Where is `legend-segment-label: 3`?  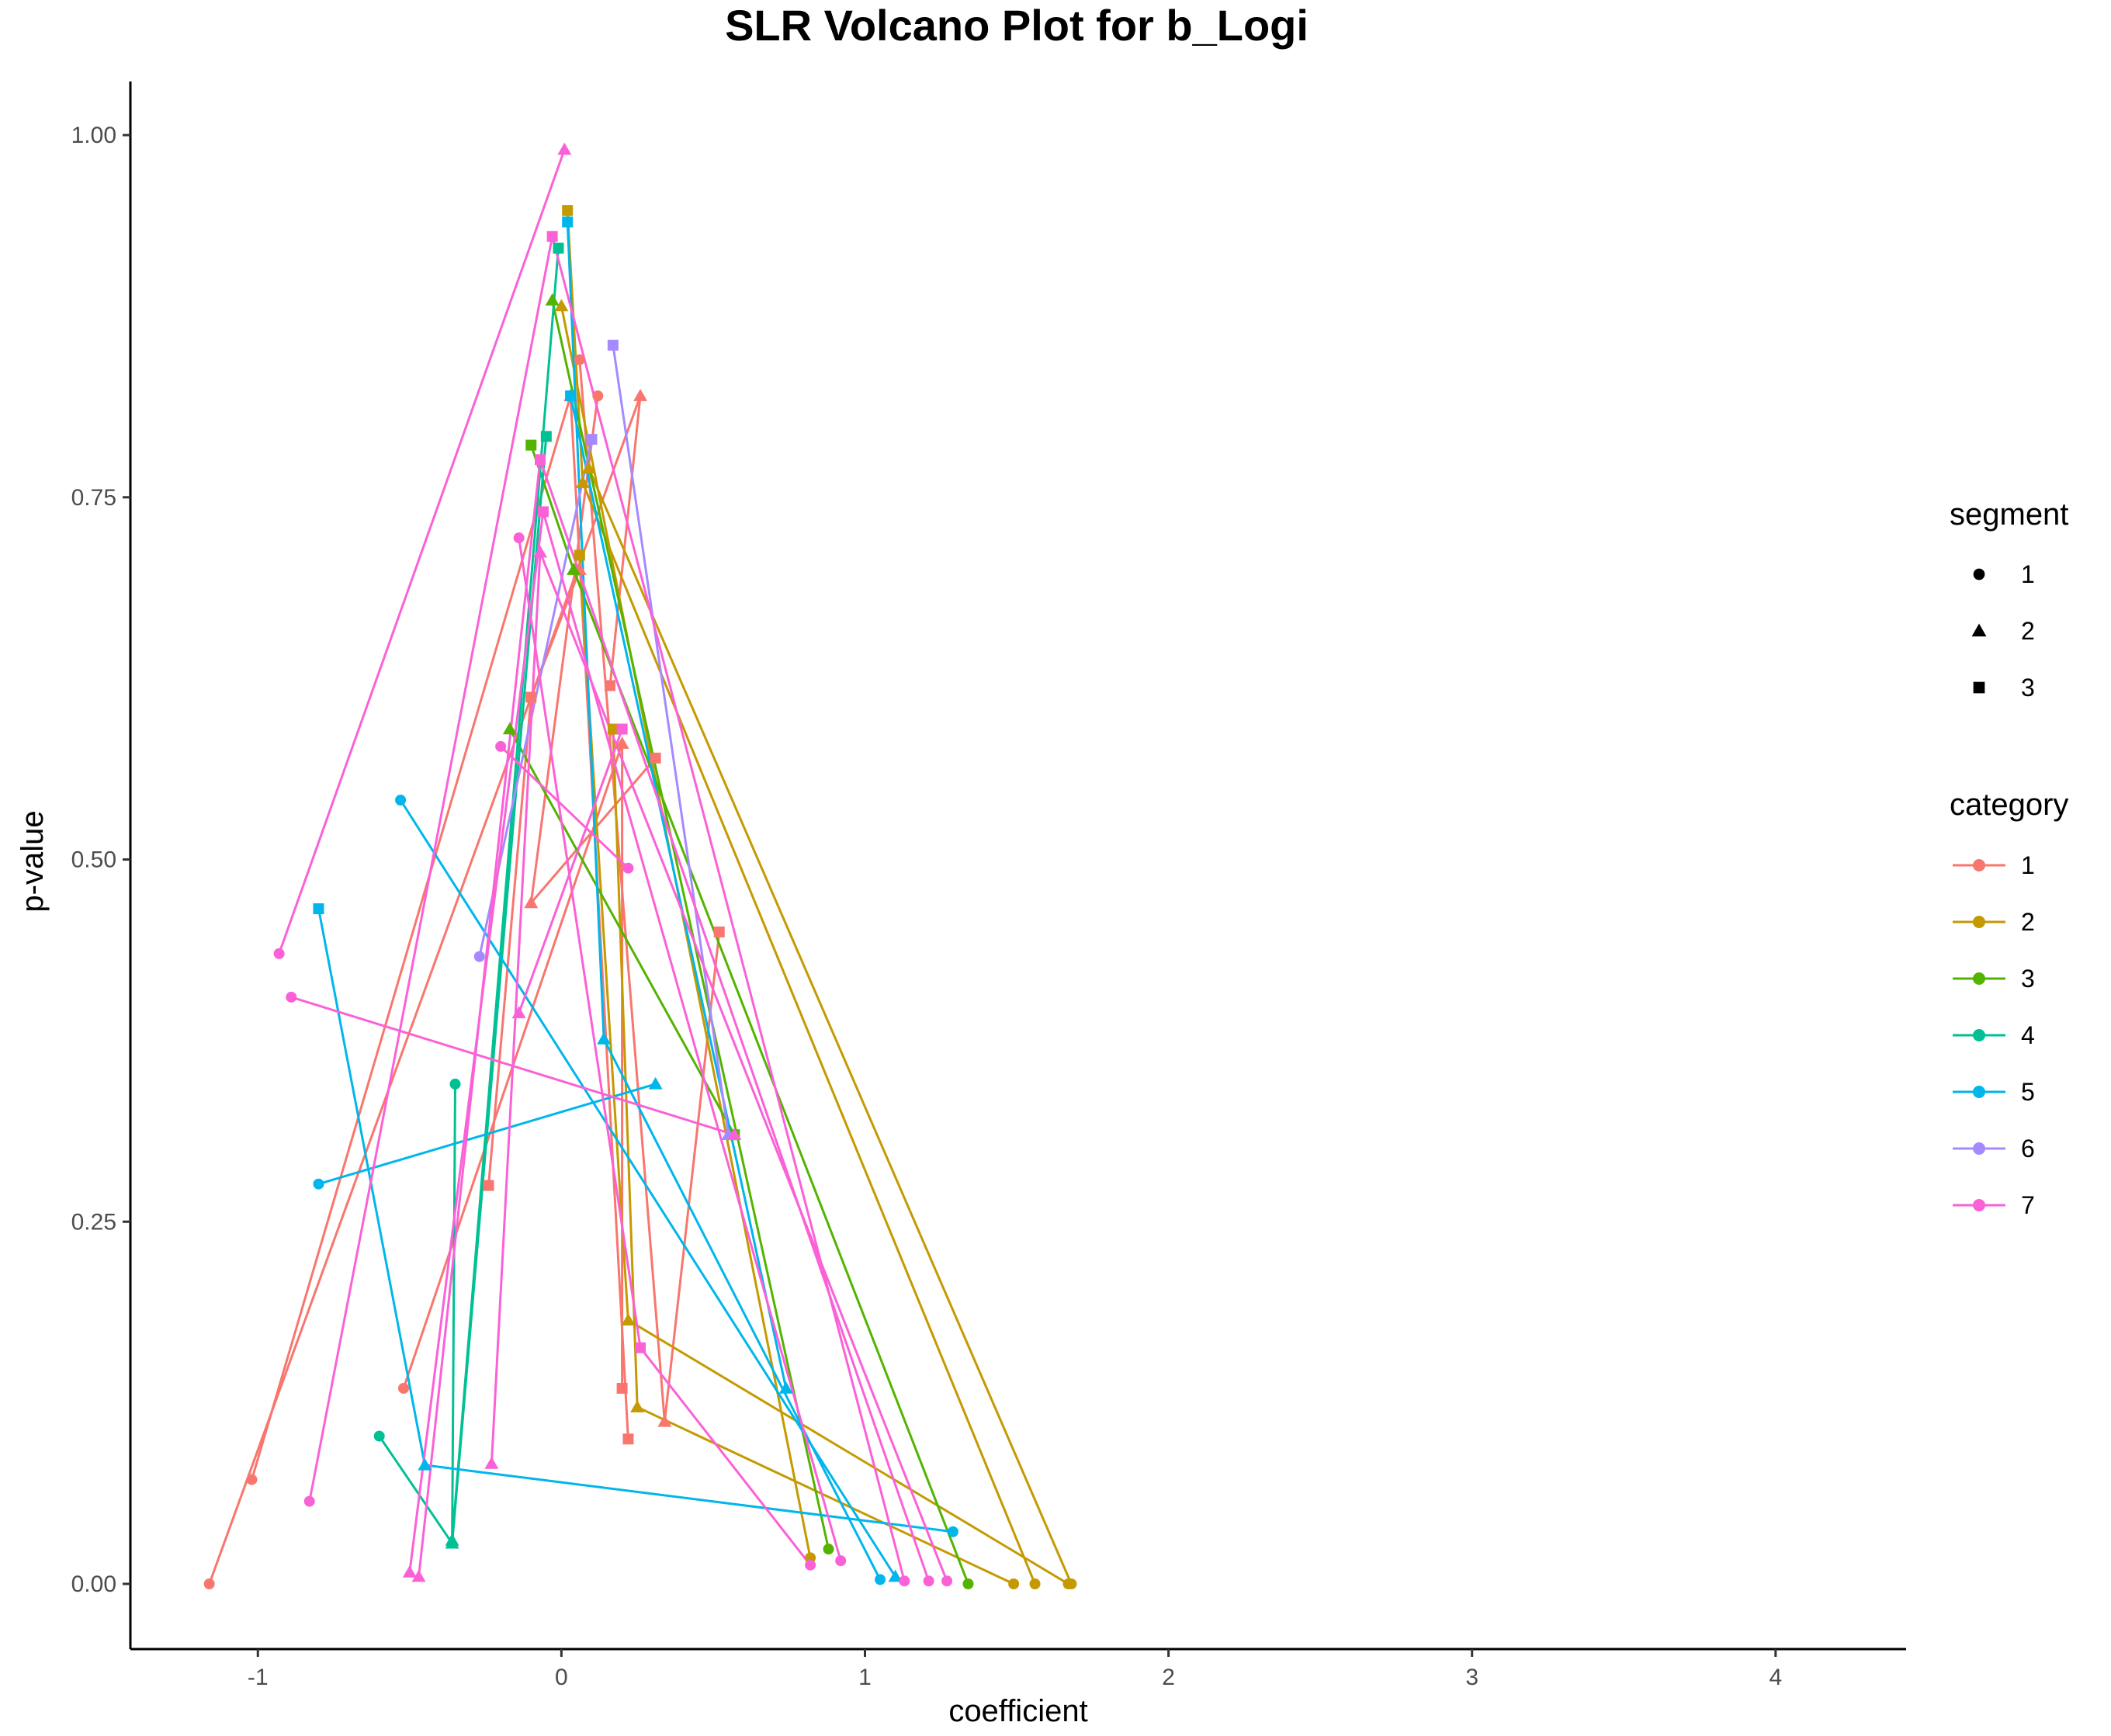 legend-segment-label: 3 is located at coordinates (2028, 688).